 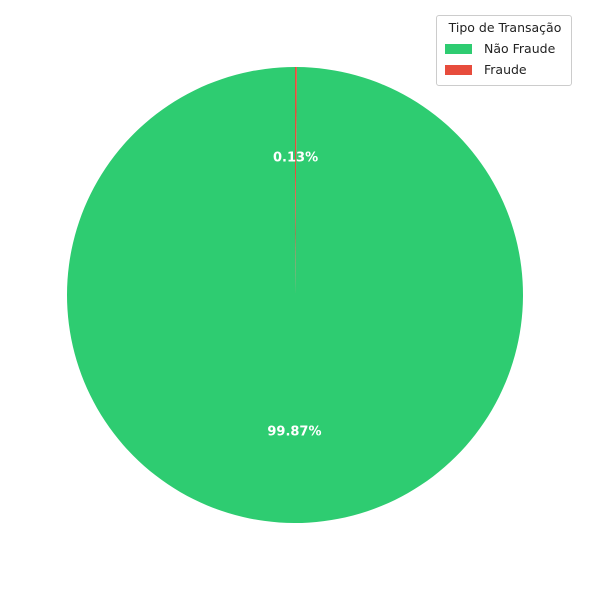 I want to click on slice-value-label-1: 0.13%, so click(x=295, y=158).